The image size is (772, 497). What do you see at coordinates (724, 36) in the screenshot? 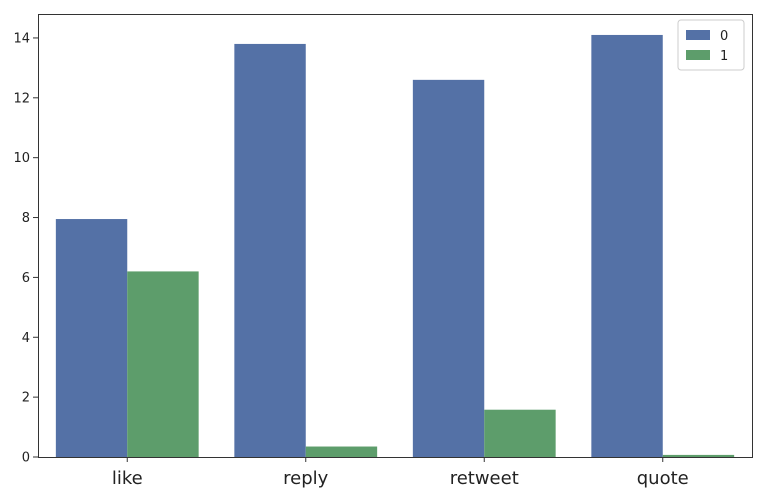
I see `legend-label-0: 0` at bounding box center [724, 36].